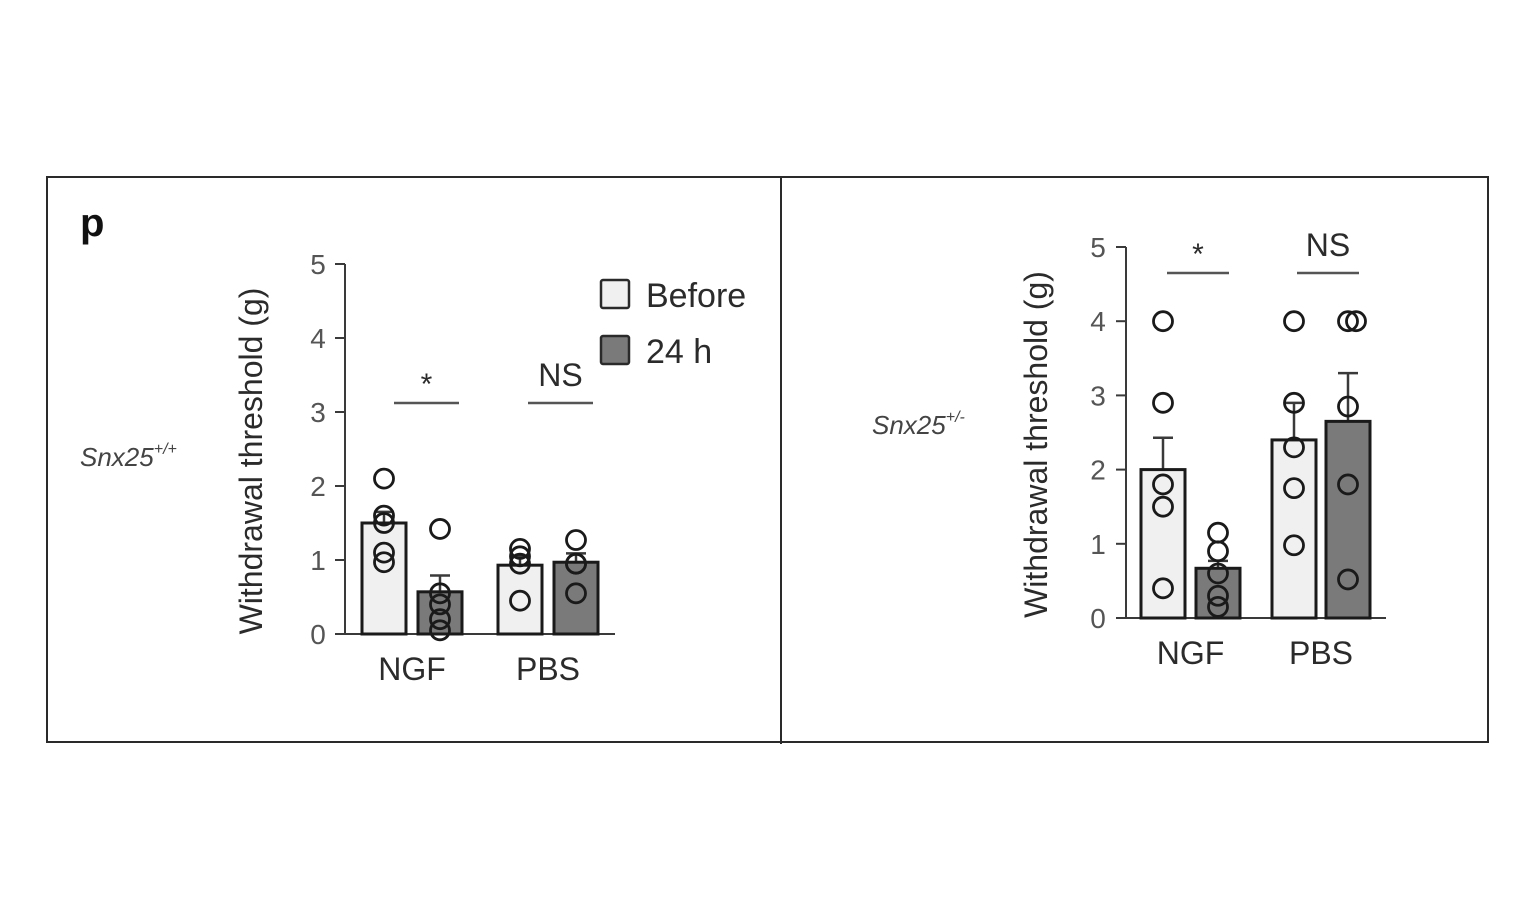 This screenshot has width=1536, height=920. Describe the element at coordinates (781, 460) in the screenshot. I see `panel-divider` at that location.